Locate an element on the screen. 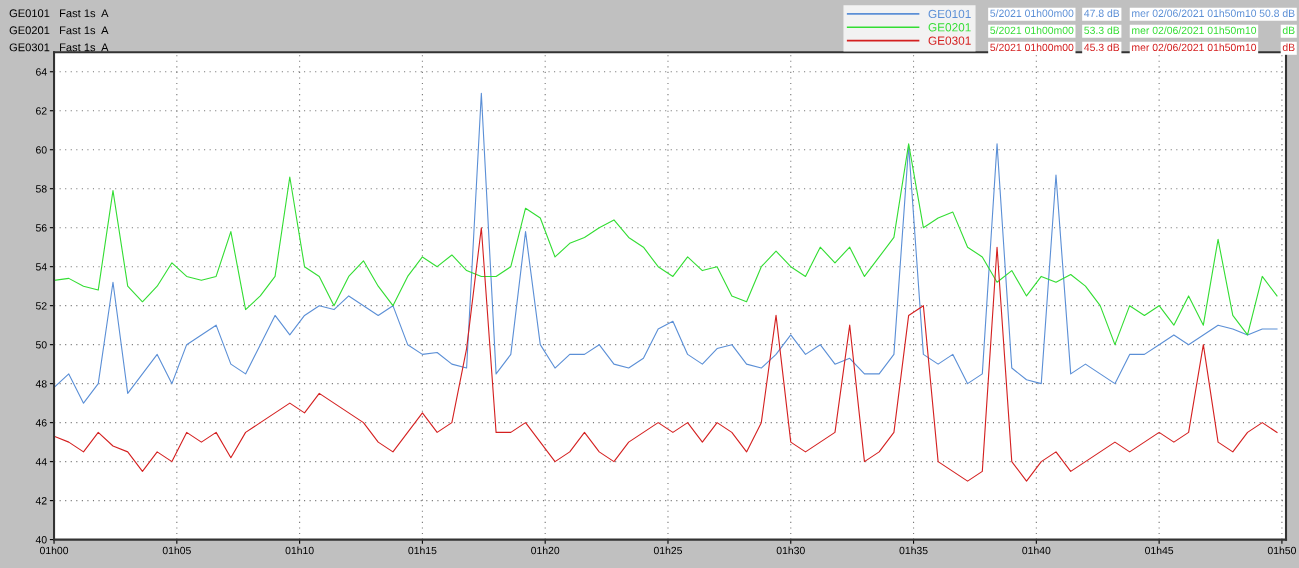 The height and width of the screenshot is (568, 1299). x-tick-label: 01h35 is located at coordinates (913, 550).